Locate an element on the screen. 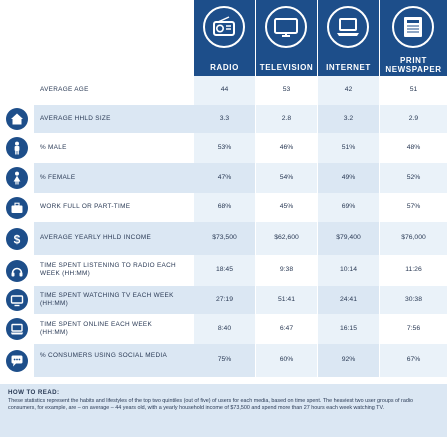 This screenshot has width=447, height=437. headphones-icon is located at coordinates (17, 271).